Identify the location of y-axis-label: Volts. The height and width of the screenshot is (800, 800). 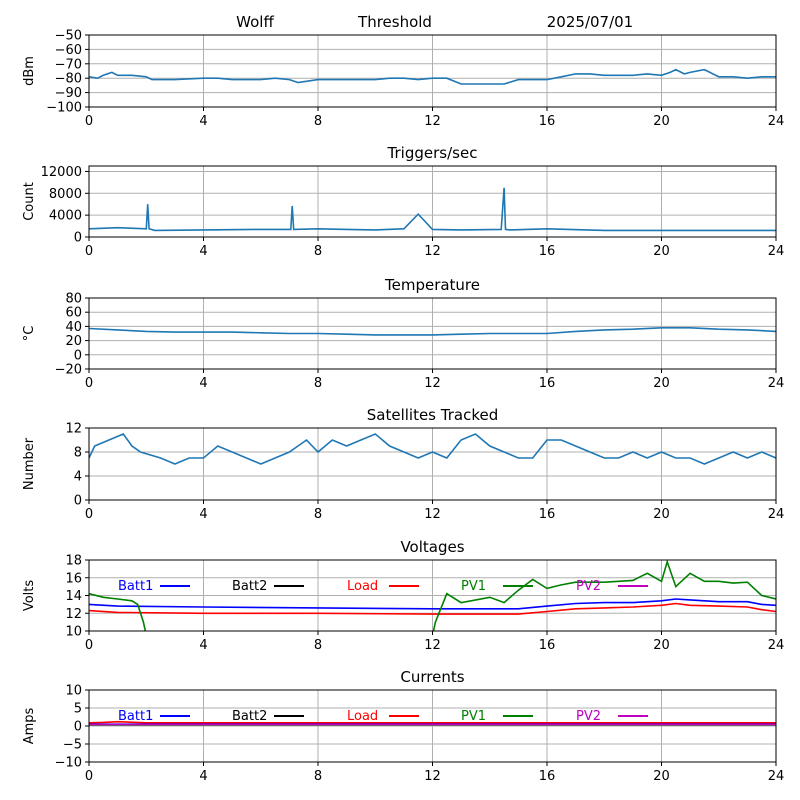
(29, 596).